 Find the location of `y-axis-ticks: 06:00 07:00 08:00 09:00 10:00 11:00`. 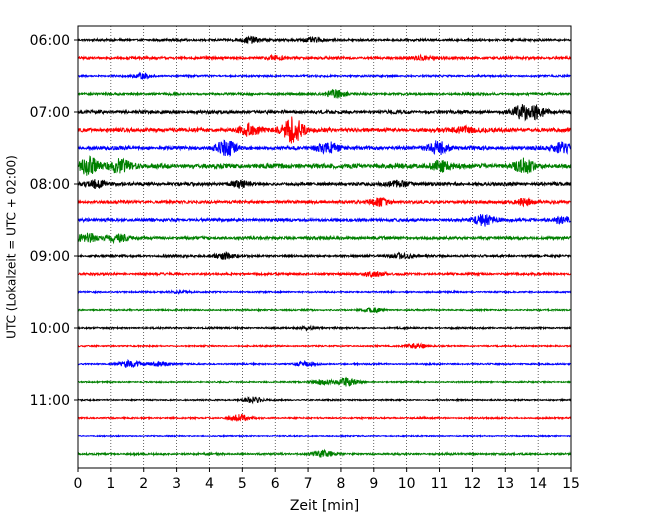

y-axis-ticks: 06:00 07:00 08:00 09:00 10:00 11:00 is located at coordinates (54, 221).